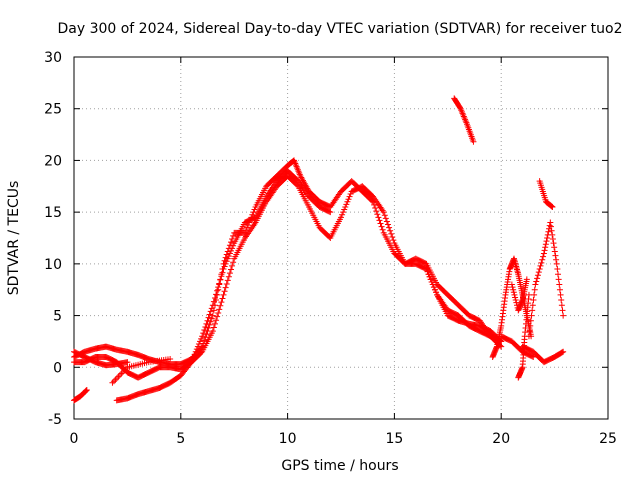 Image resolution: width=640 pixels, height=480 pixels. What do you see at coordinates (53, 213) in the screenshot?
I see `y-tick-label: 15` at bounding box center [53, 213].